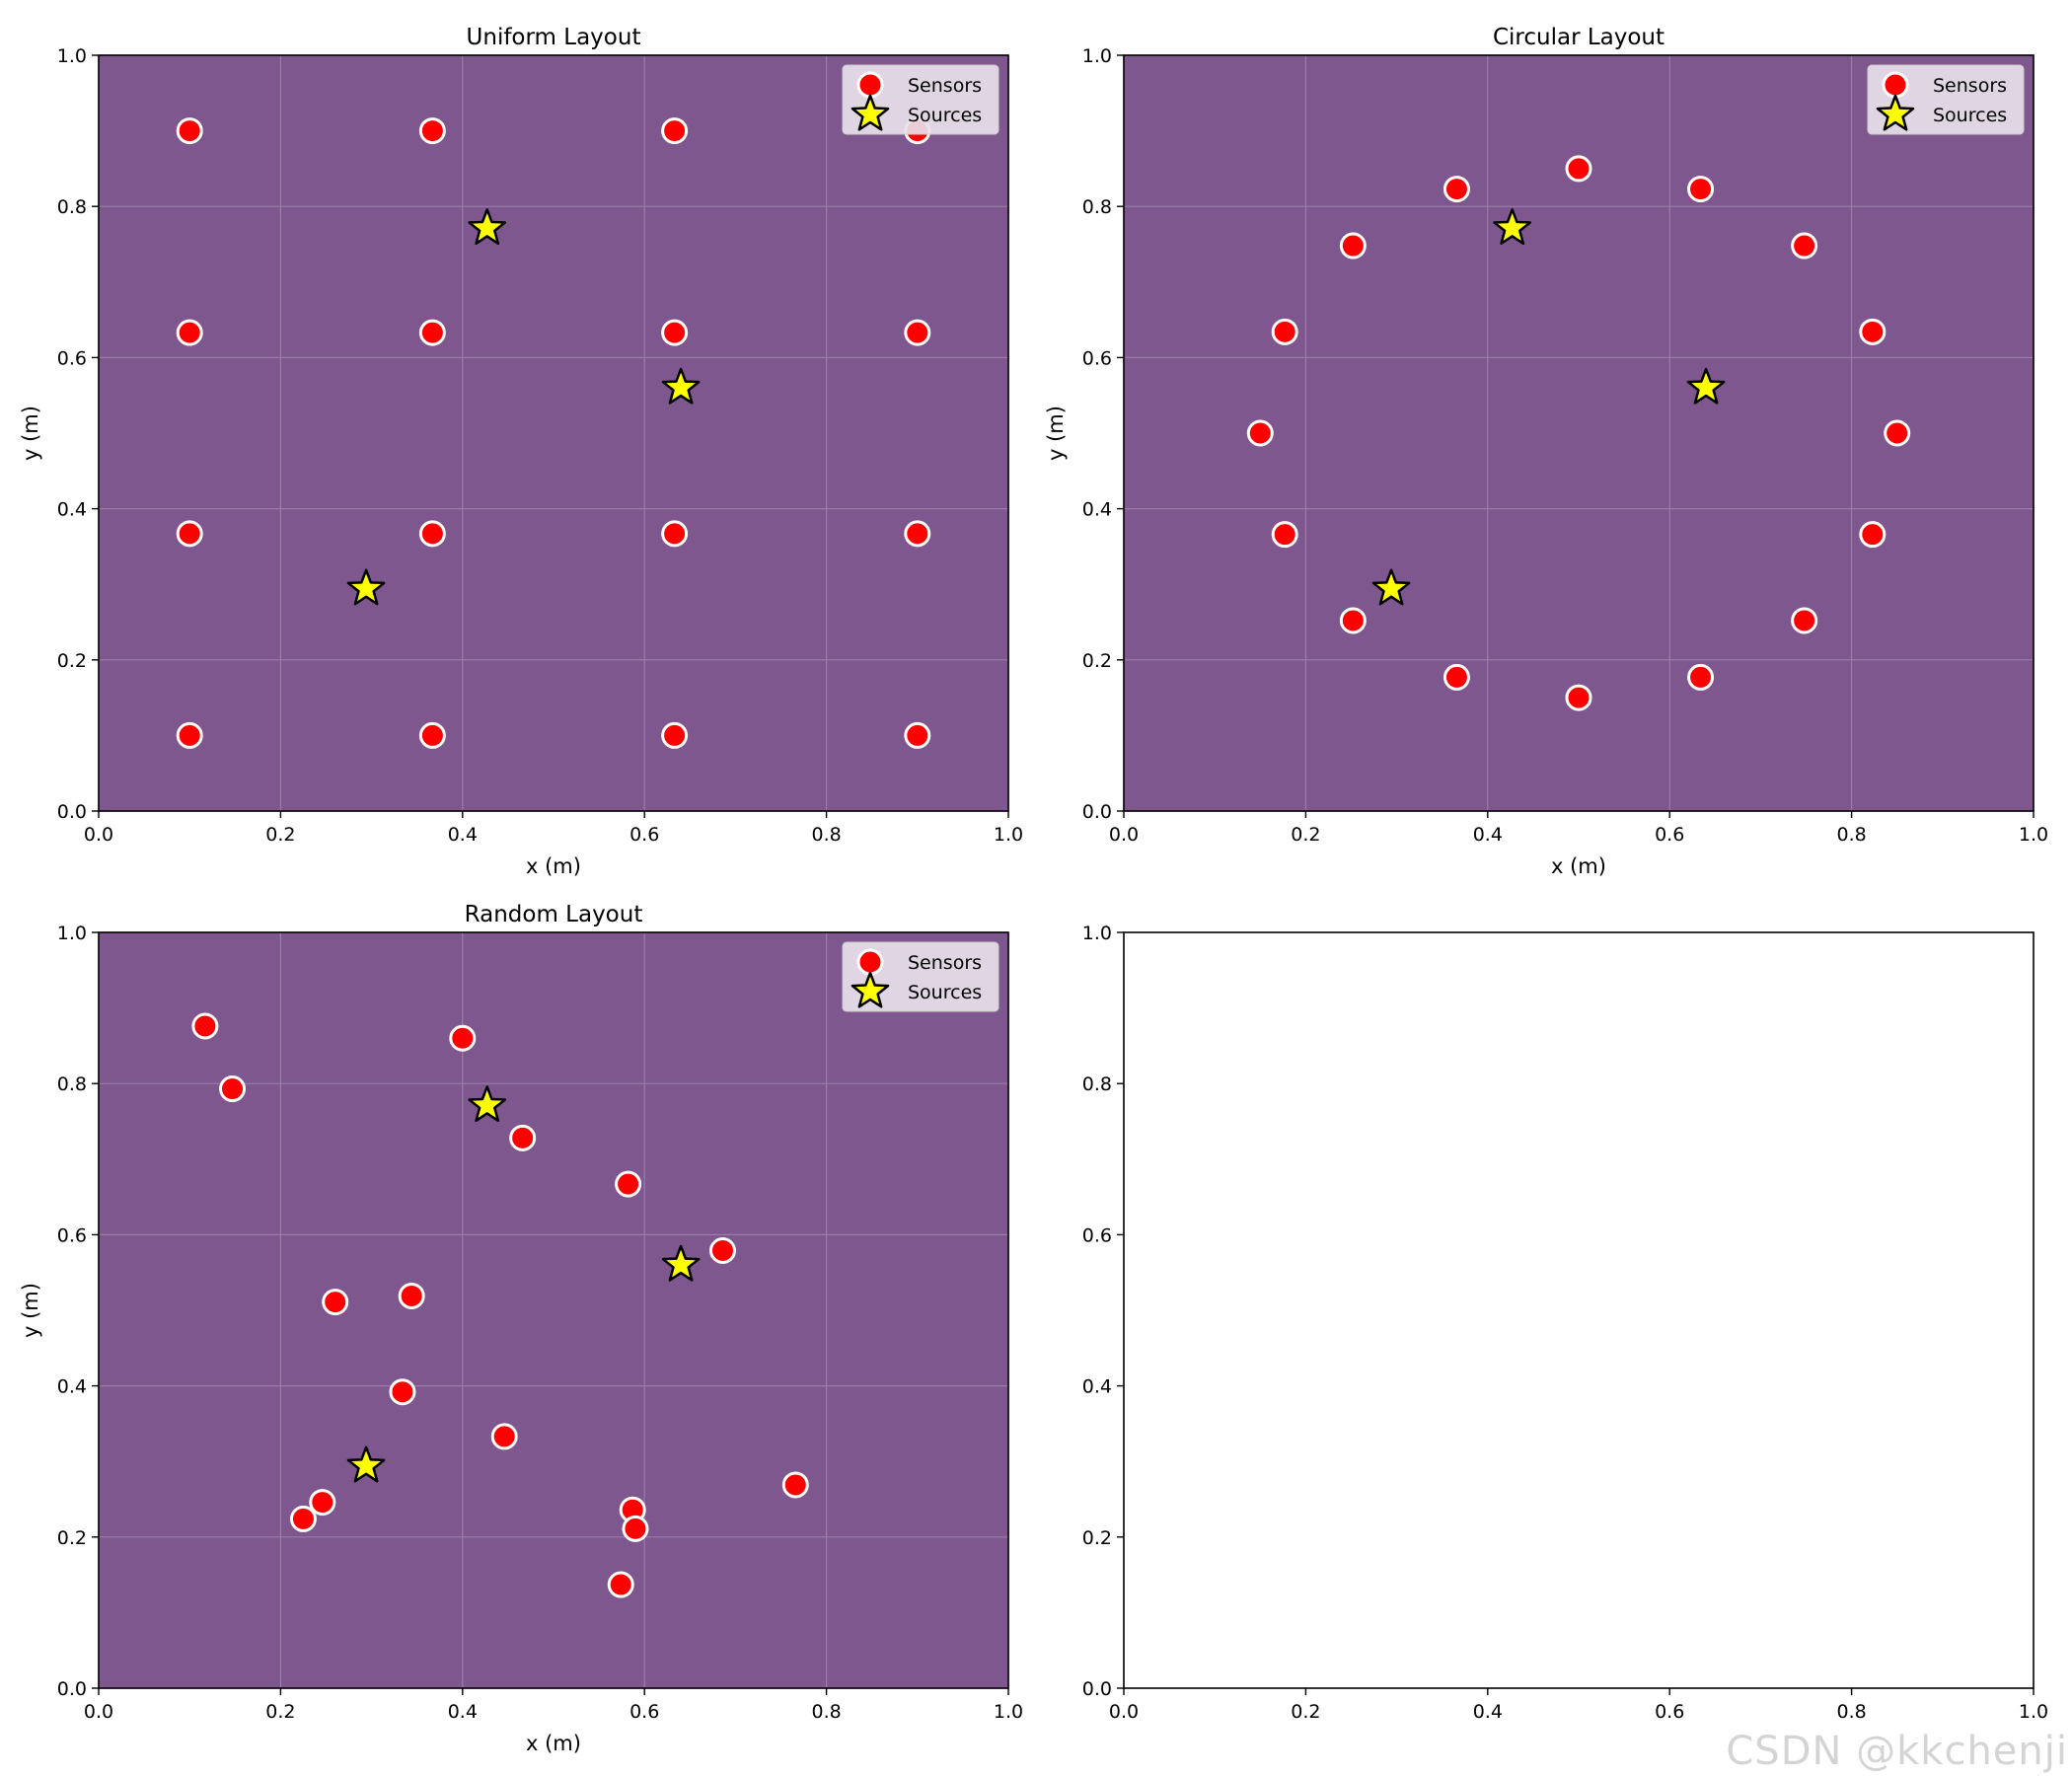  What do you see at coordinates (554, 37) in the screenshot?
I see `chart-title: Uniform Layout` at bounding box center [554, 37].